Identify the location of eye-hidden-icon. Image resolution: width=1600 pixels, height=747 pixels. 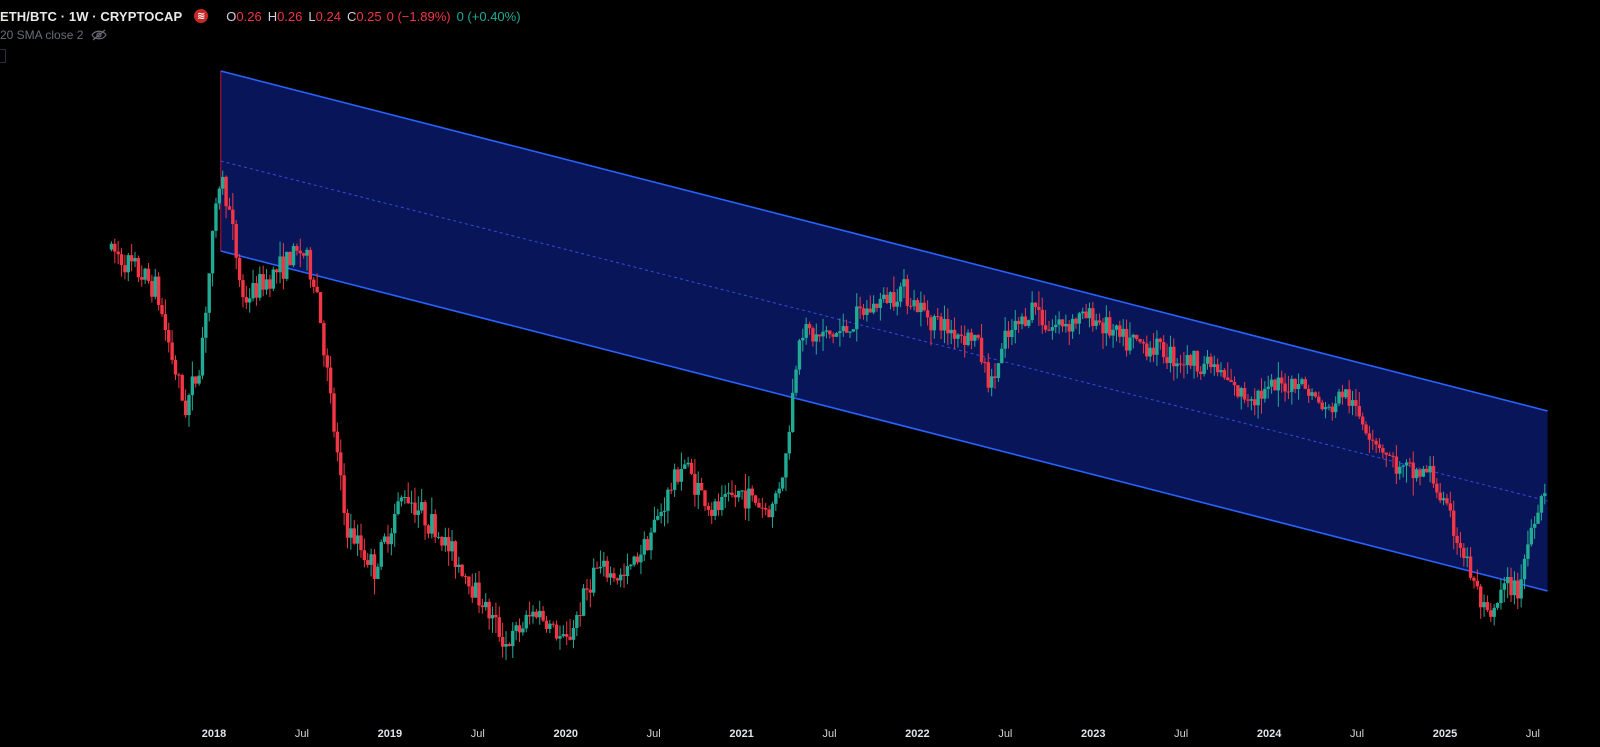
(99, 35).